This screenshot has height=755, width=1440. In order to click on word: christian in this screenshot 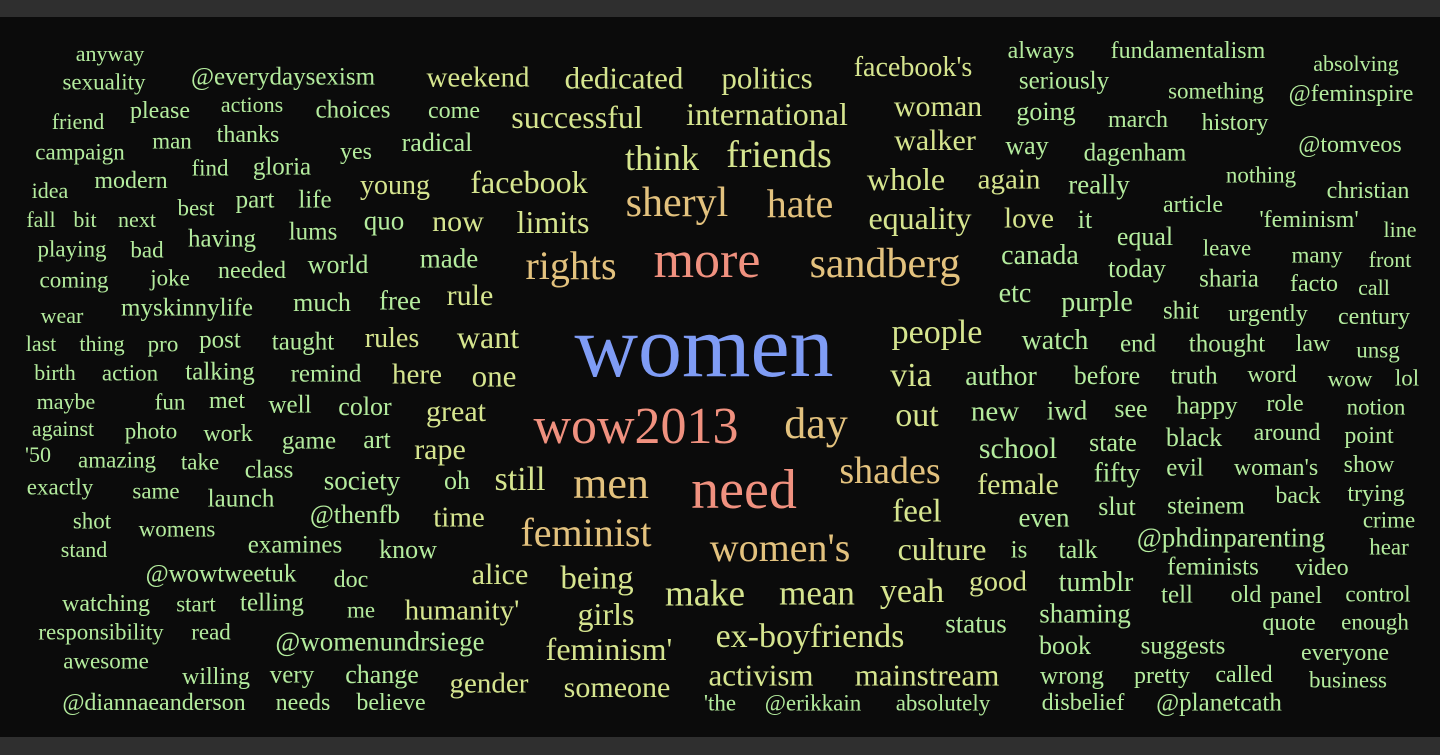, I will do `click(1368, 191)`.